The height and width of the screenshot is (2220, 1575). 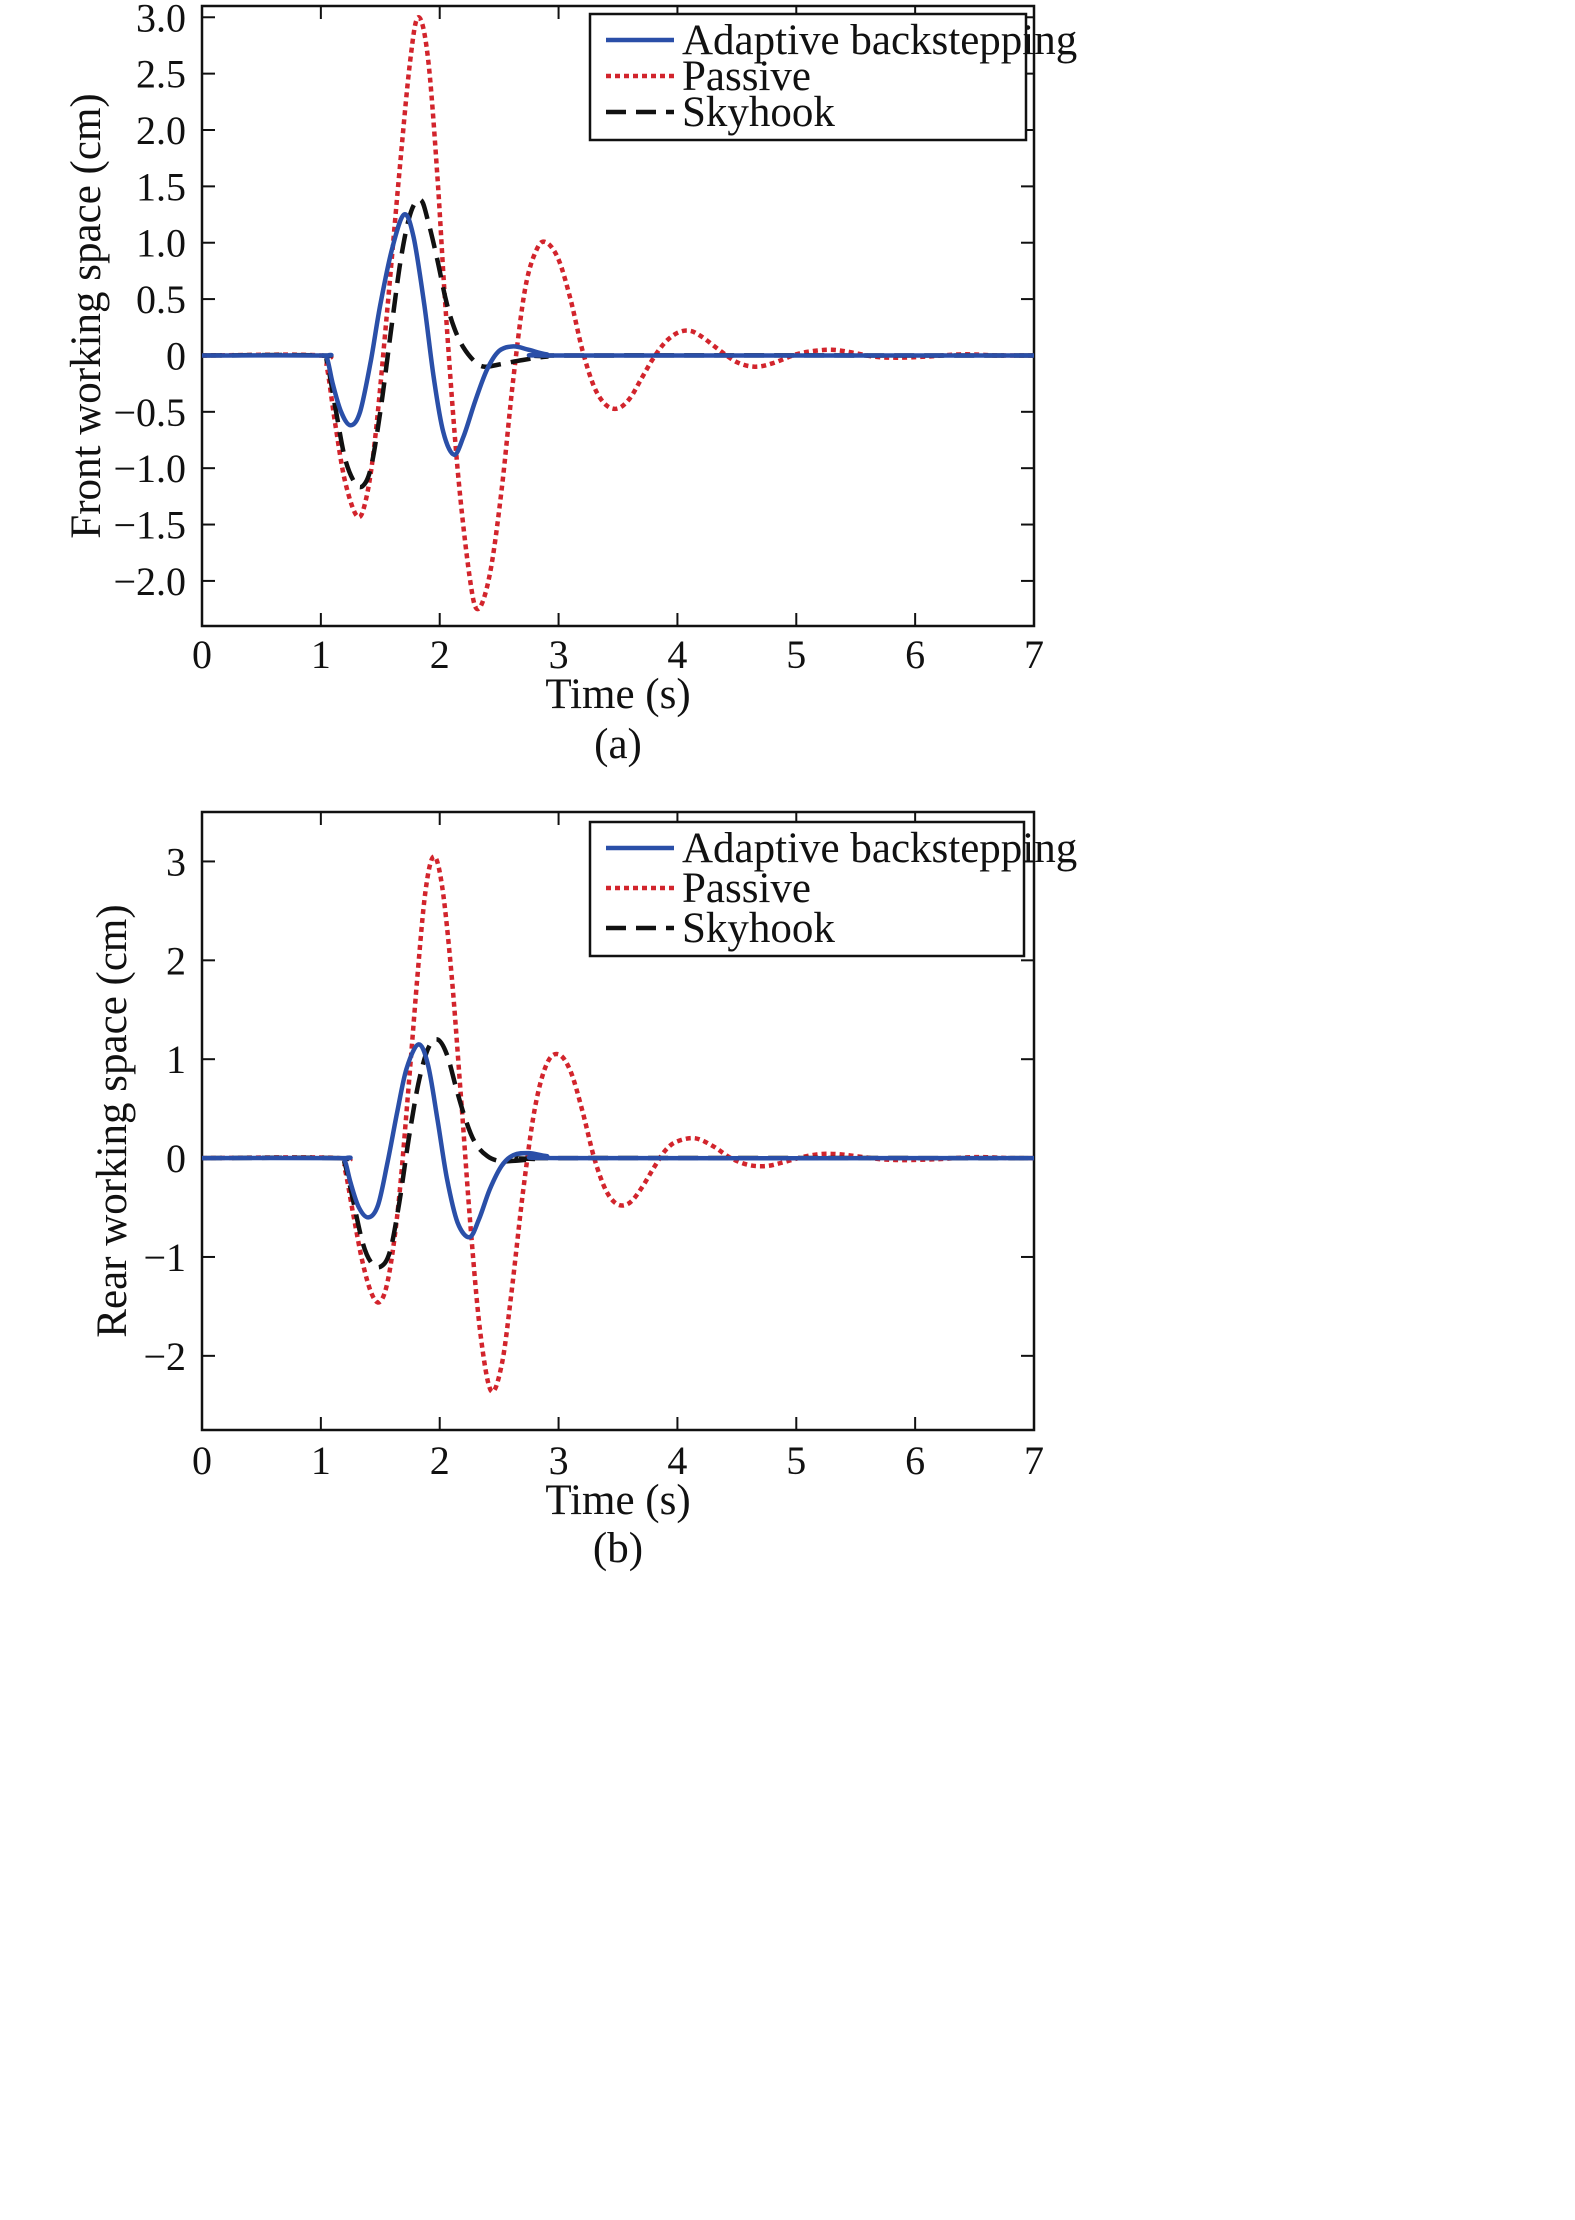 I want to click on panel-a-x-axis-title: Time (s), so click(x=617, y=694).